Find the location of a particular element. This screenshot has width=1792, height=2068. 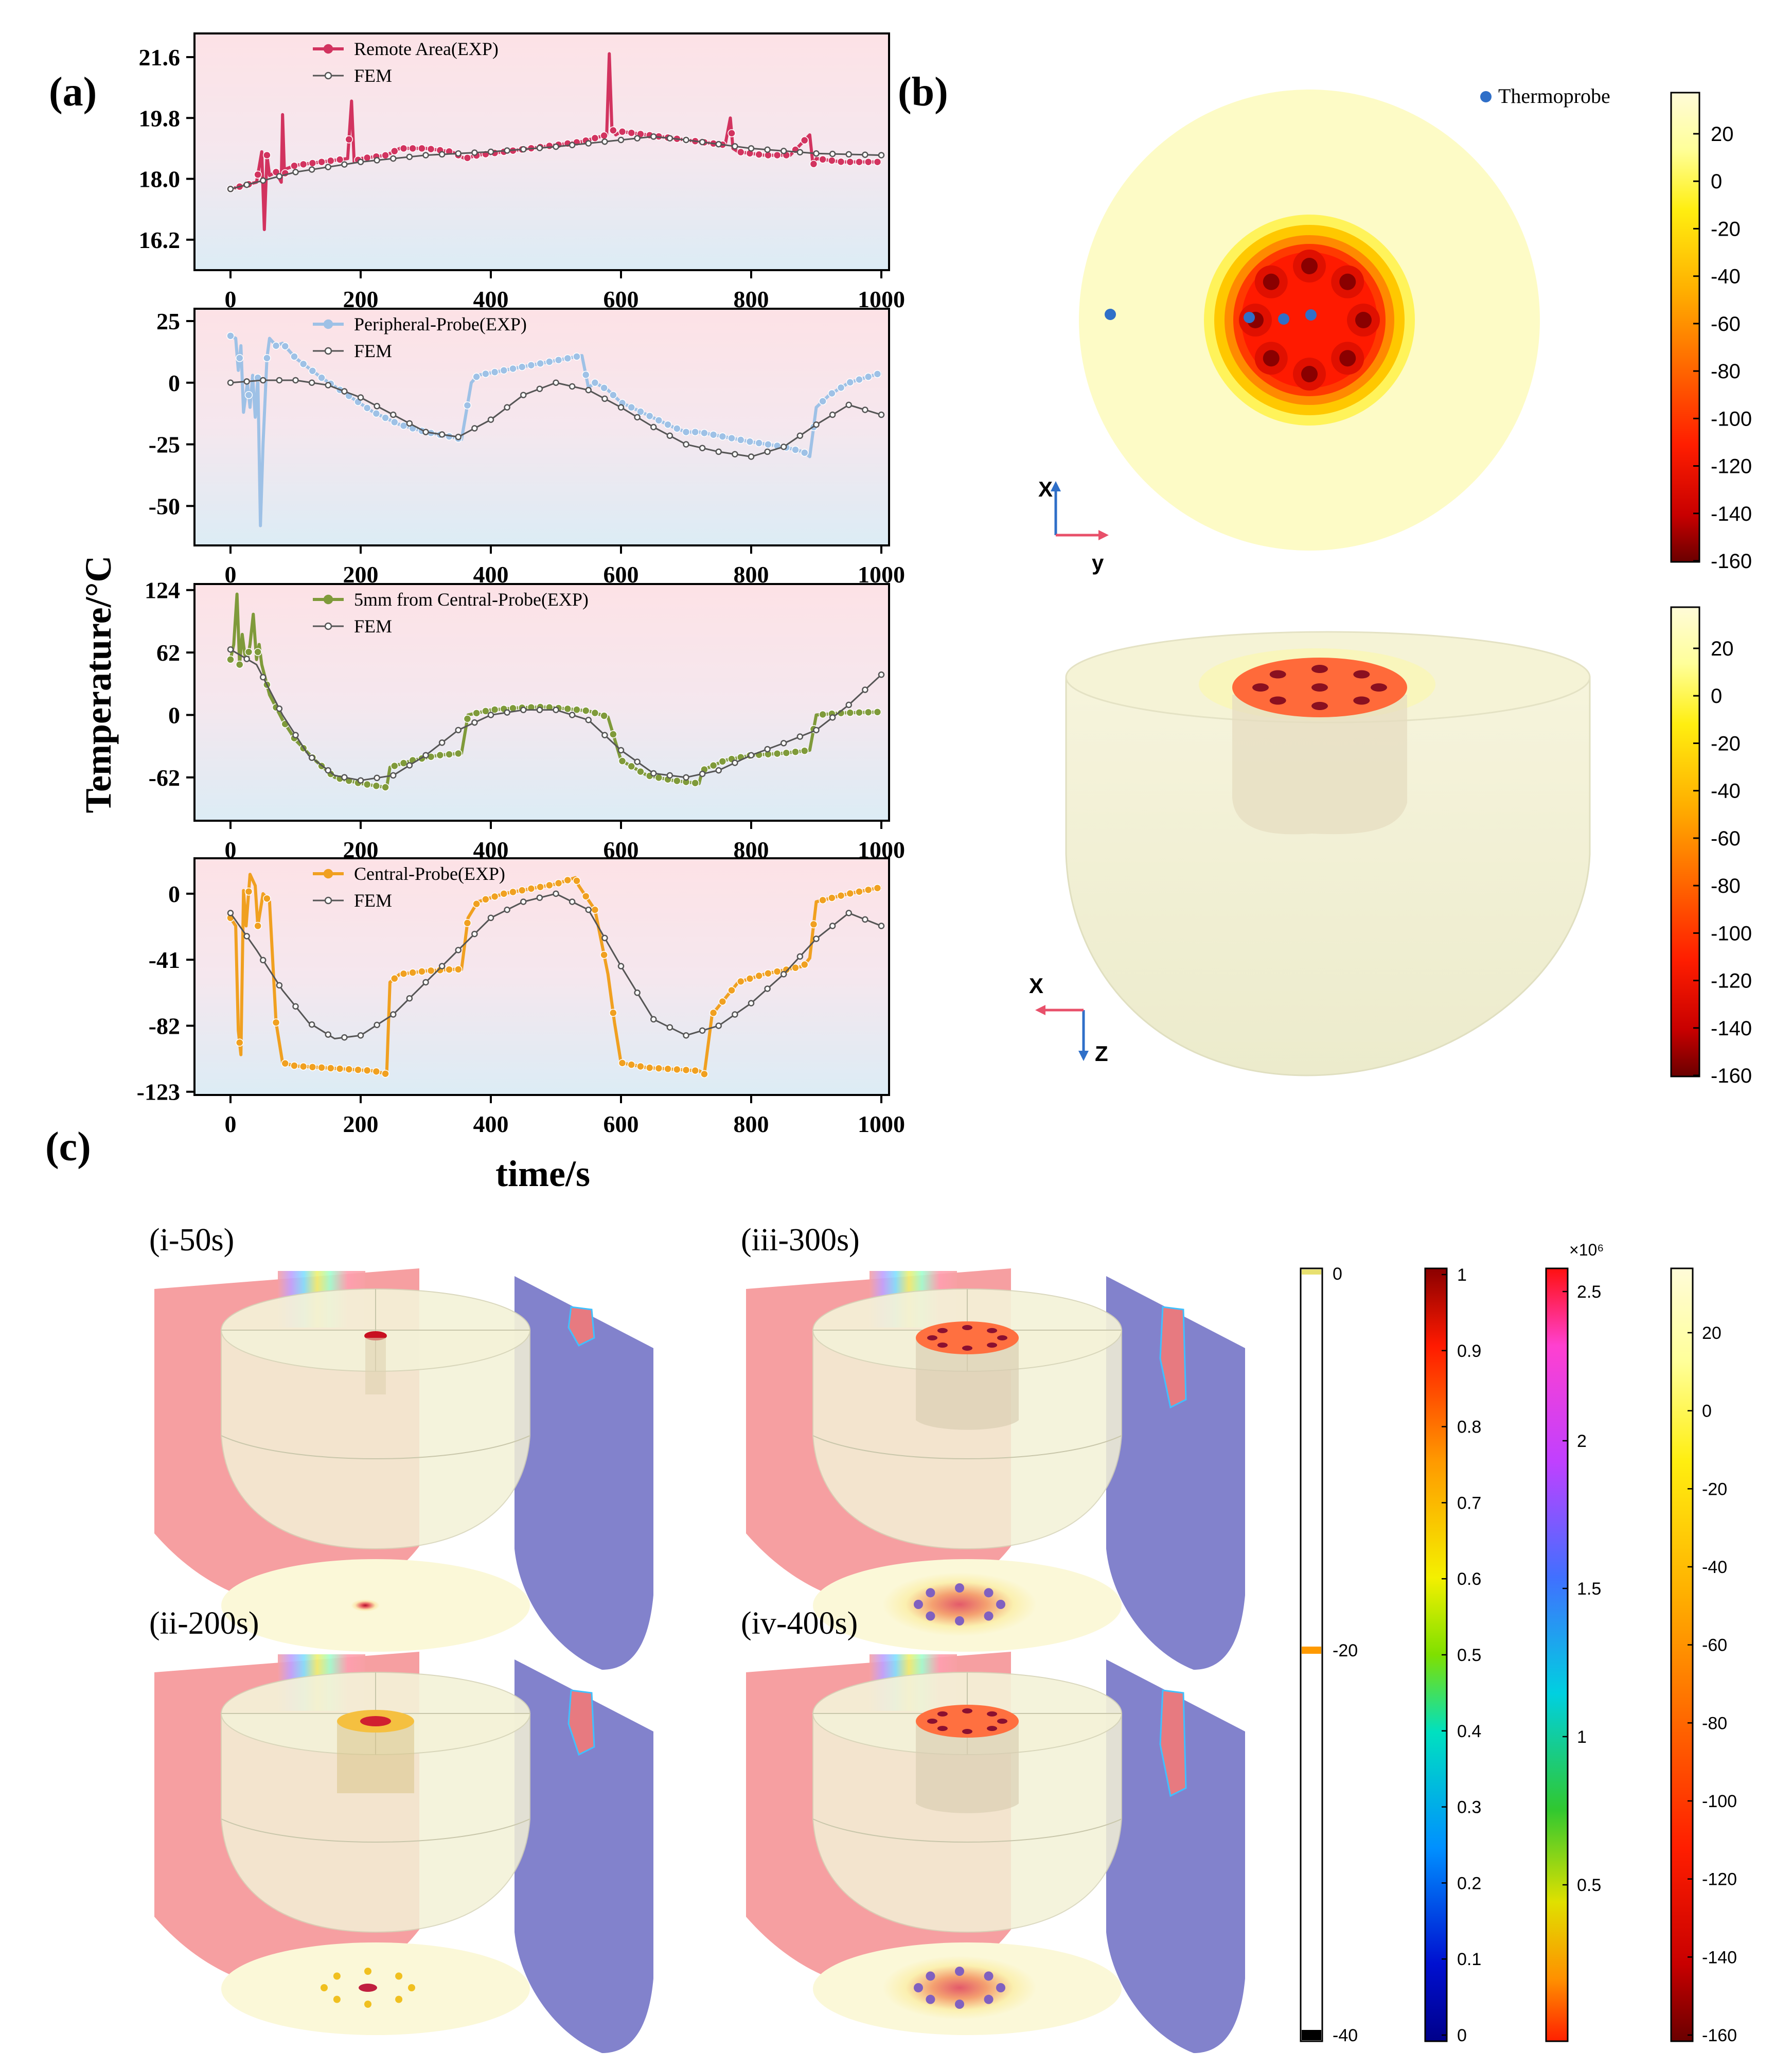

legend-label: Peripheral-Probe(EXP) is located at coordinates (441, 324).